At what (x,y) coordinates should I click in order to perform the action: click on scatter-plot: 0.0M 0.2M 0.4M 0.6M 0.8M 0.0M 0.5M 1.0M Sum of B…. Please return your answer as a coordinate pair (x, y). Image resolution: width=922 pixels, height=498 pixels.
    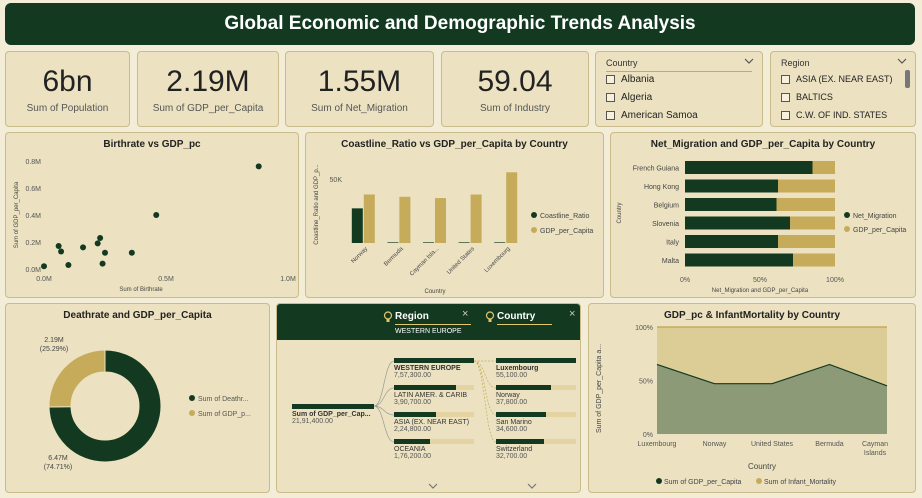
    Looking at the image, I should click on (153, 216).